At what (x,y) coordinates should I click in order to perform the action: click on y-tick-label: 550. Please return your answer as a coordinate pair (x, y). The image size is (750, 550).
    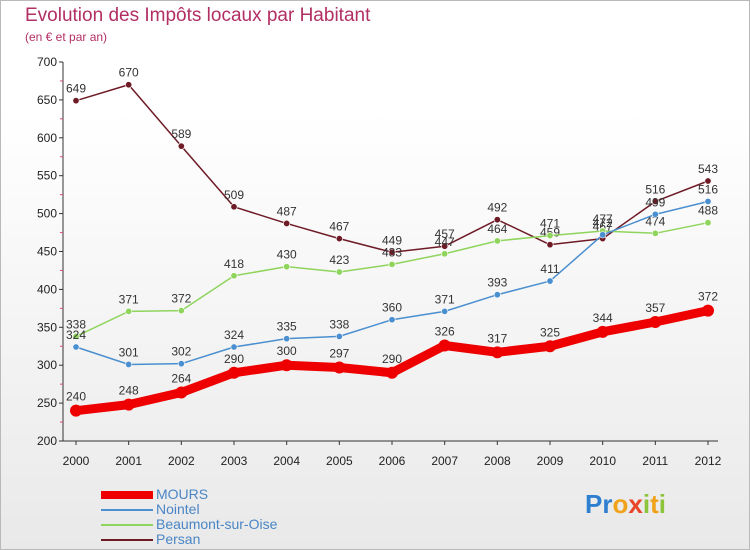
    Looking at the image, I should click on (47, 176).